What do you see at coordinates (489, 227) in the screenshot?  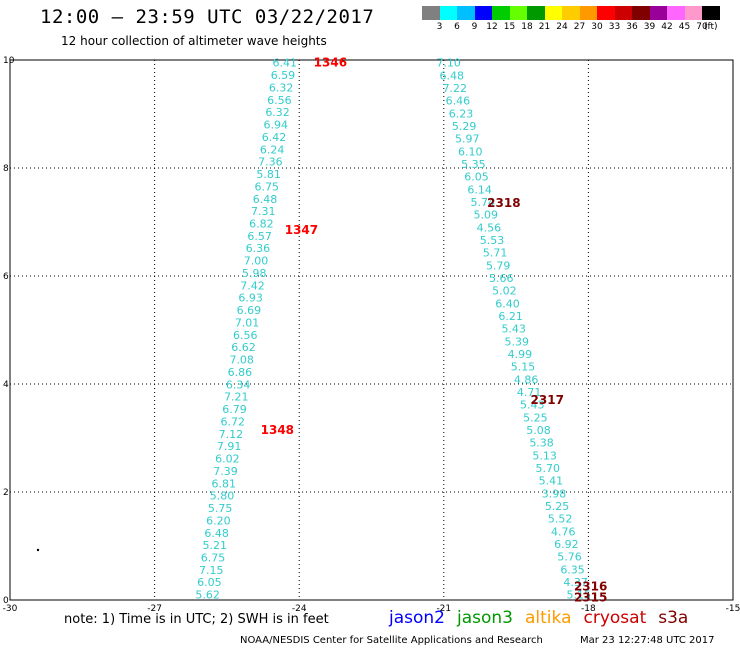 I see `wave-height-value: 4.56` at bounding box center [489, 227].